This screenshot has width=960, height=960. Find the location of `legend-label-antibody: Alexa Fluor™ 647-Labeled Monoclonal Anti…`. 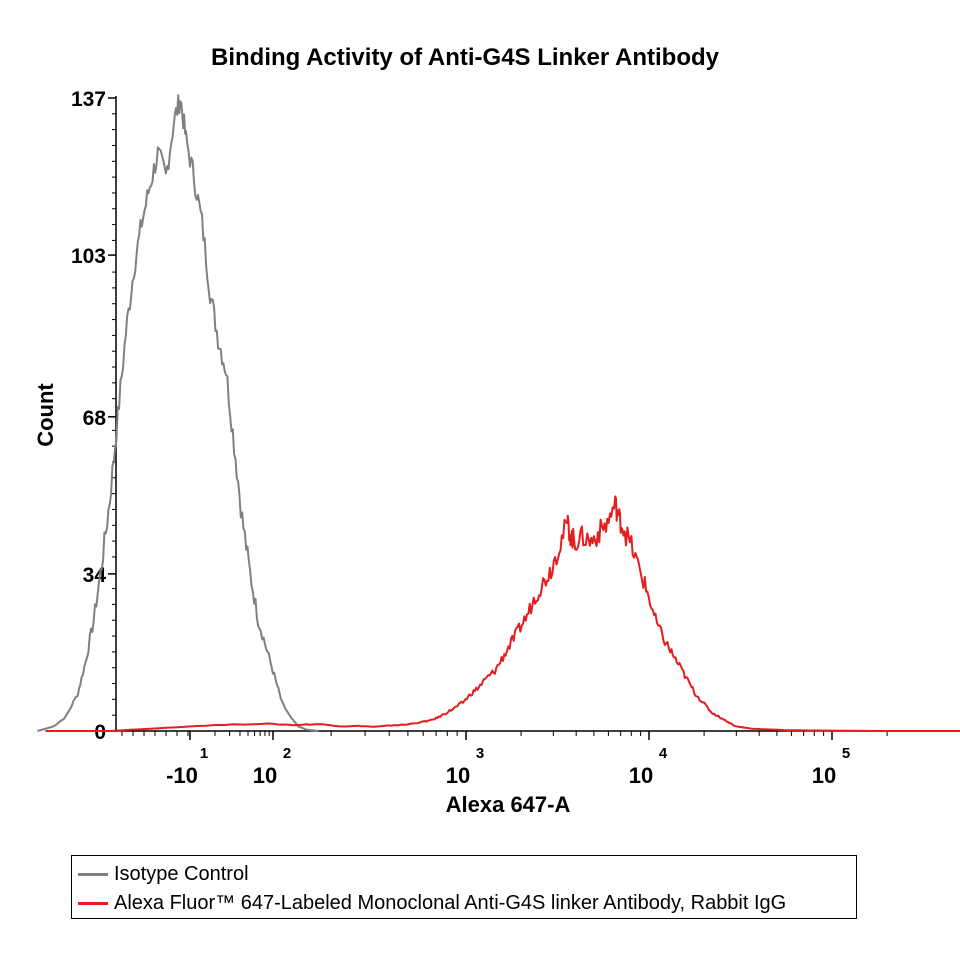

legend-label-antibody: Alexa Fluor™ 647-Labeled Monoclonal Anti… is located at coordinates (450, 902).